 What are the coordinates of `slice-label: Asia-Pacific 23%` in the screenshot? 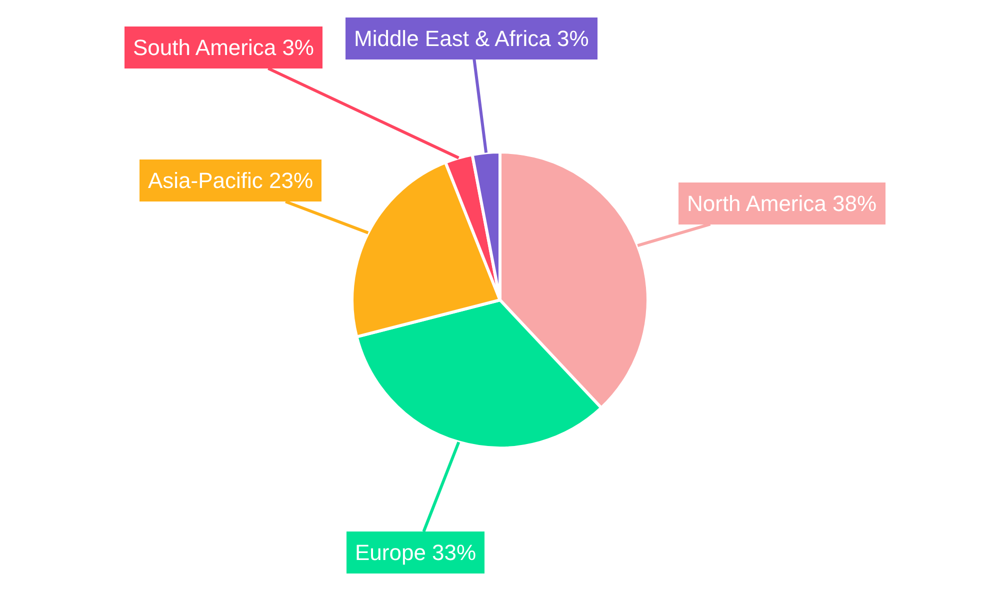 It's located at (231, 180).